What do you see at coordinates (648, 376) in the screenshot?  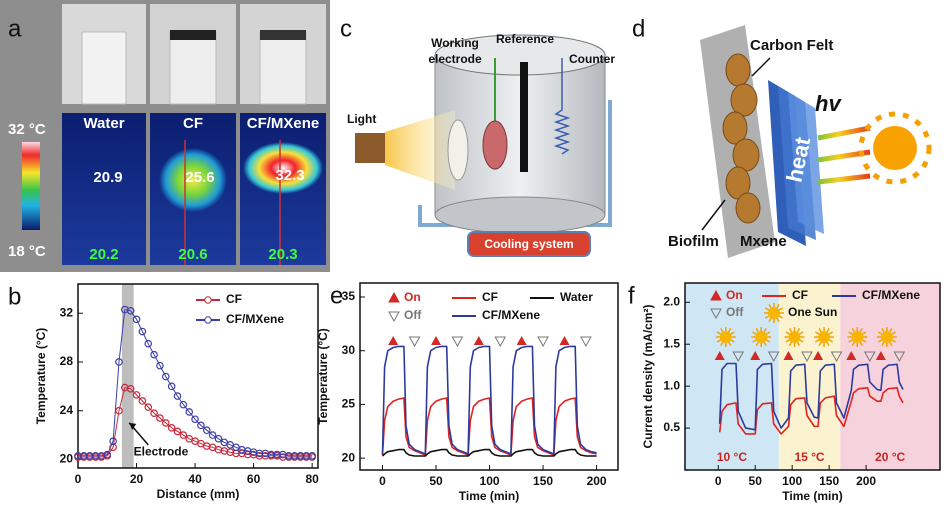 I see `y-axis-label: Current density (mA/cm²)` at bounding box center [648, 376].